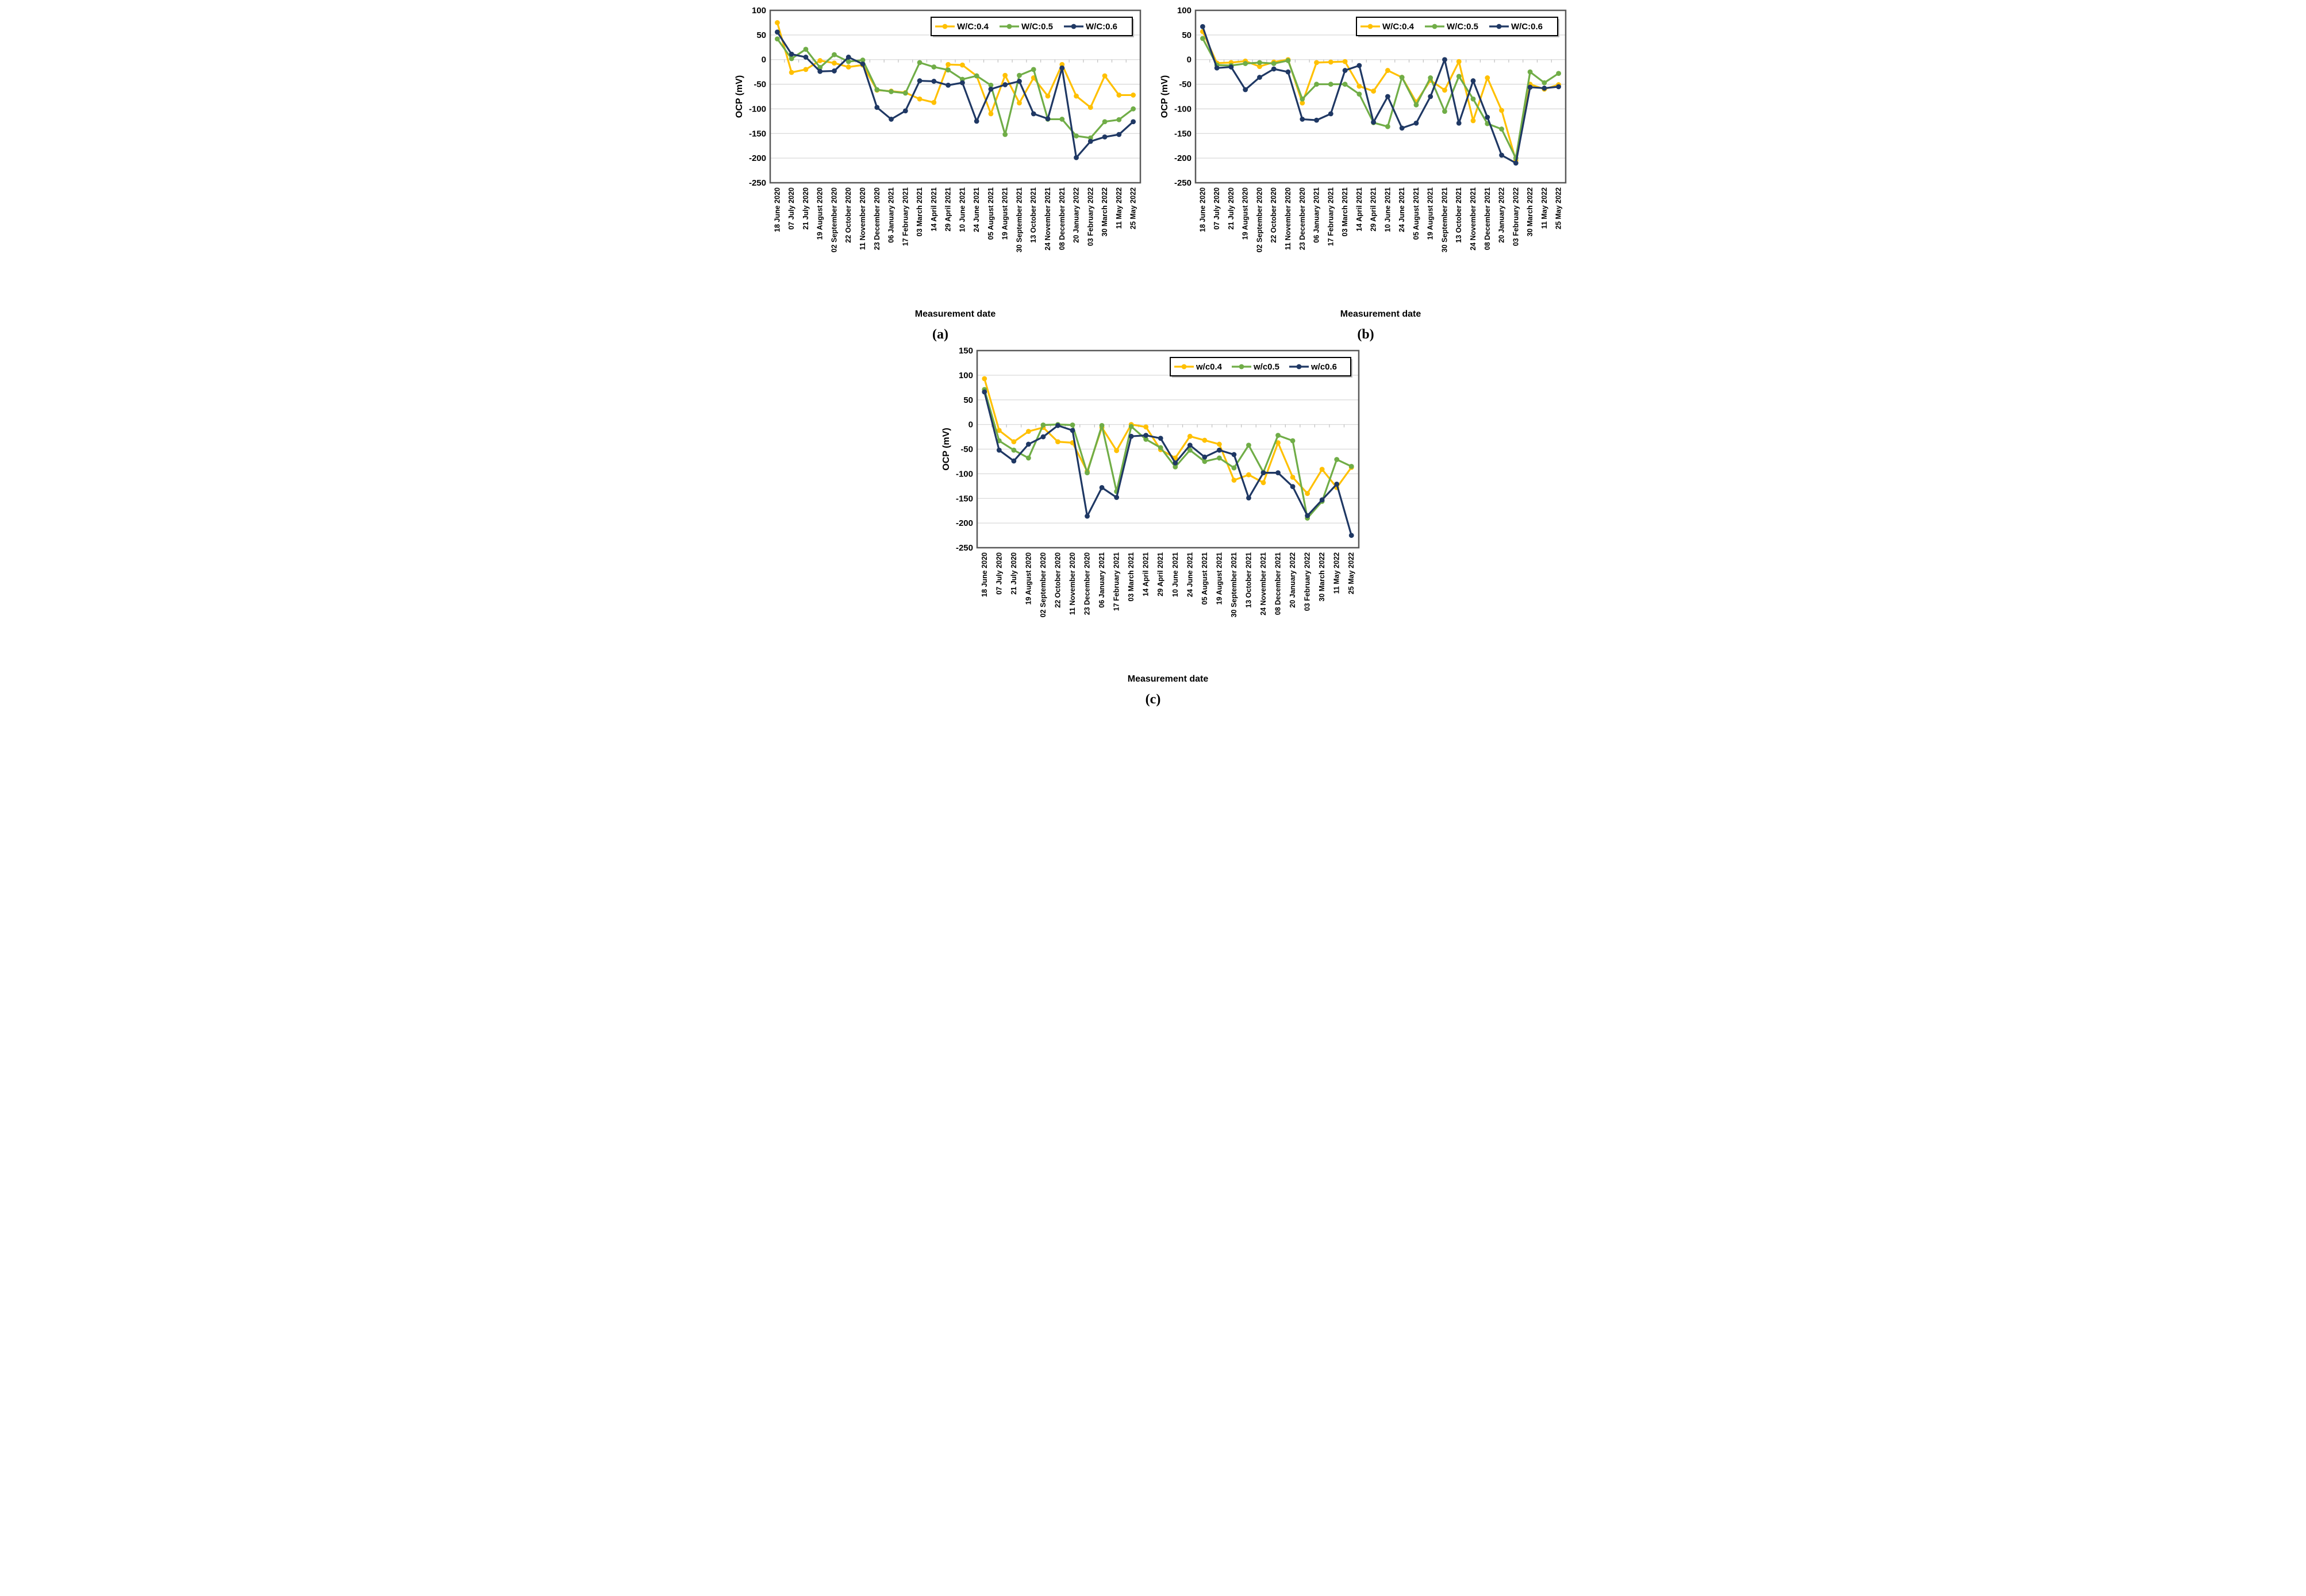  What do you see at coordinates (1072, 431) in the screenshot?
I see `marker-w/c0.6-11 November 2020` at bounding box center [1072, 431].